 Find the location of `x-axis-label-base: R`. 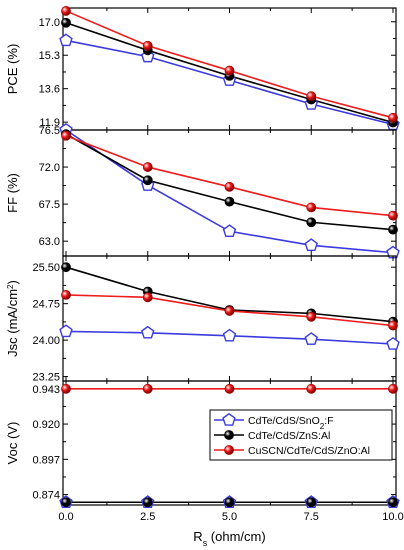

x-axis-label-base: R is located at coordinates (197, 536).